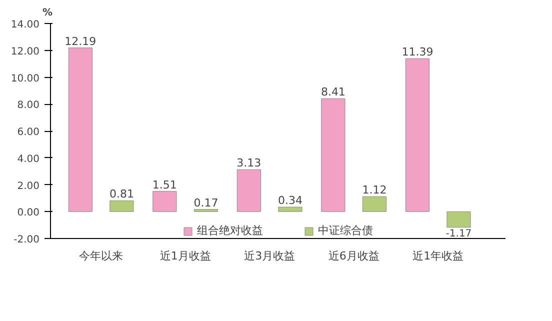 This screenshot has height=321, width=552. What do you see at coordinates (28, 159) in the screenshot?
I see `y-tick-label: 4.00` at bounding box center [28, 159].